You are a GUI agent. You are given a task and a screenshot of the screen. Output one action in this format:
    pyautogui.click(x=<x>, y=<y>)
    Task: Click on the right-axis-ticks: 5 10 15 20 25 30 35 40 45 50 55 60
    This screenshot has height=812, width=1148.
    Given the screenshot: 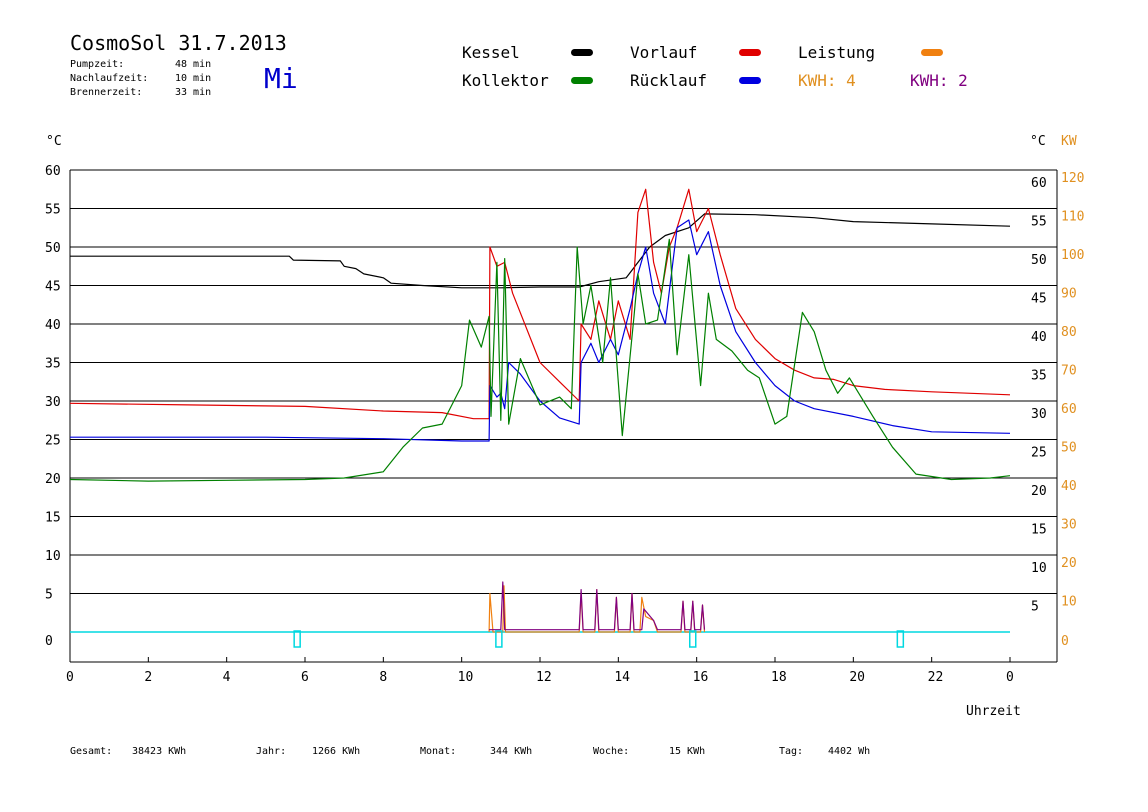 What is the action you would take?
    pyautogui.click(x=1039, y=395)
    